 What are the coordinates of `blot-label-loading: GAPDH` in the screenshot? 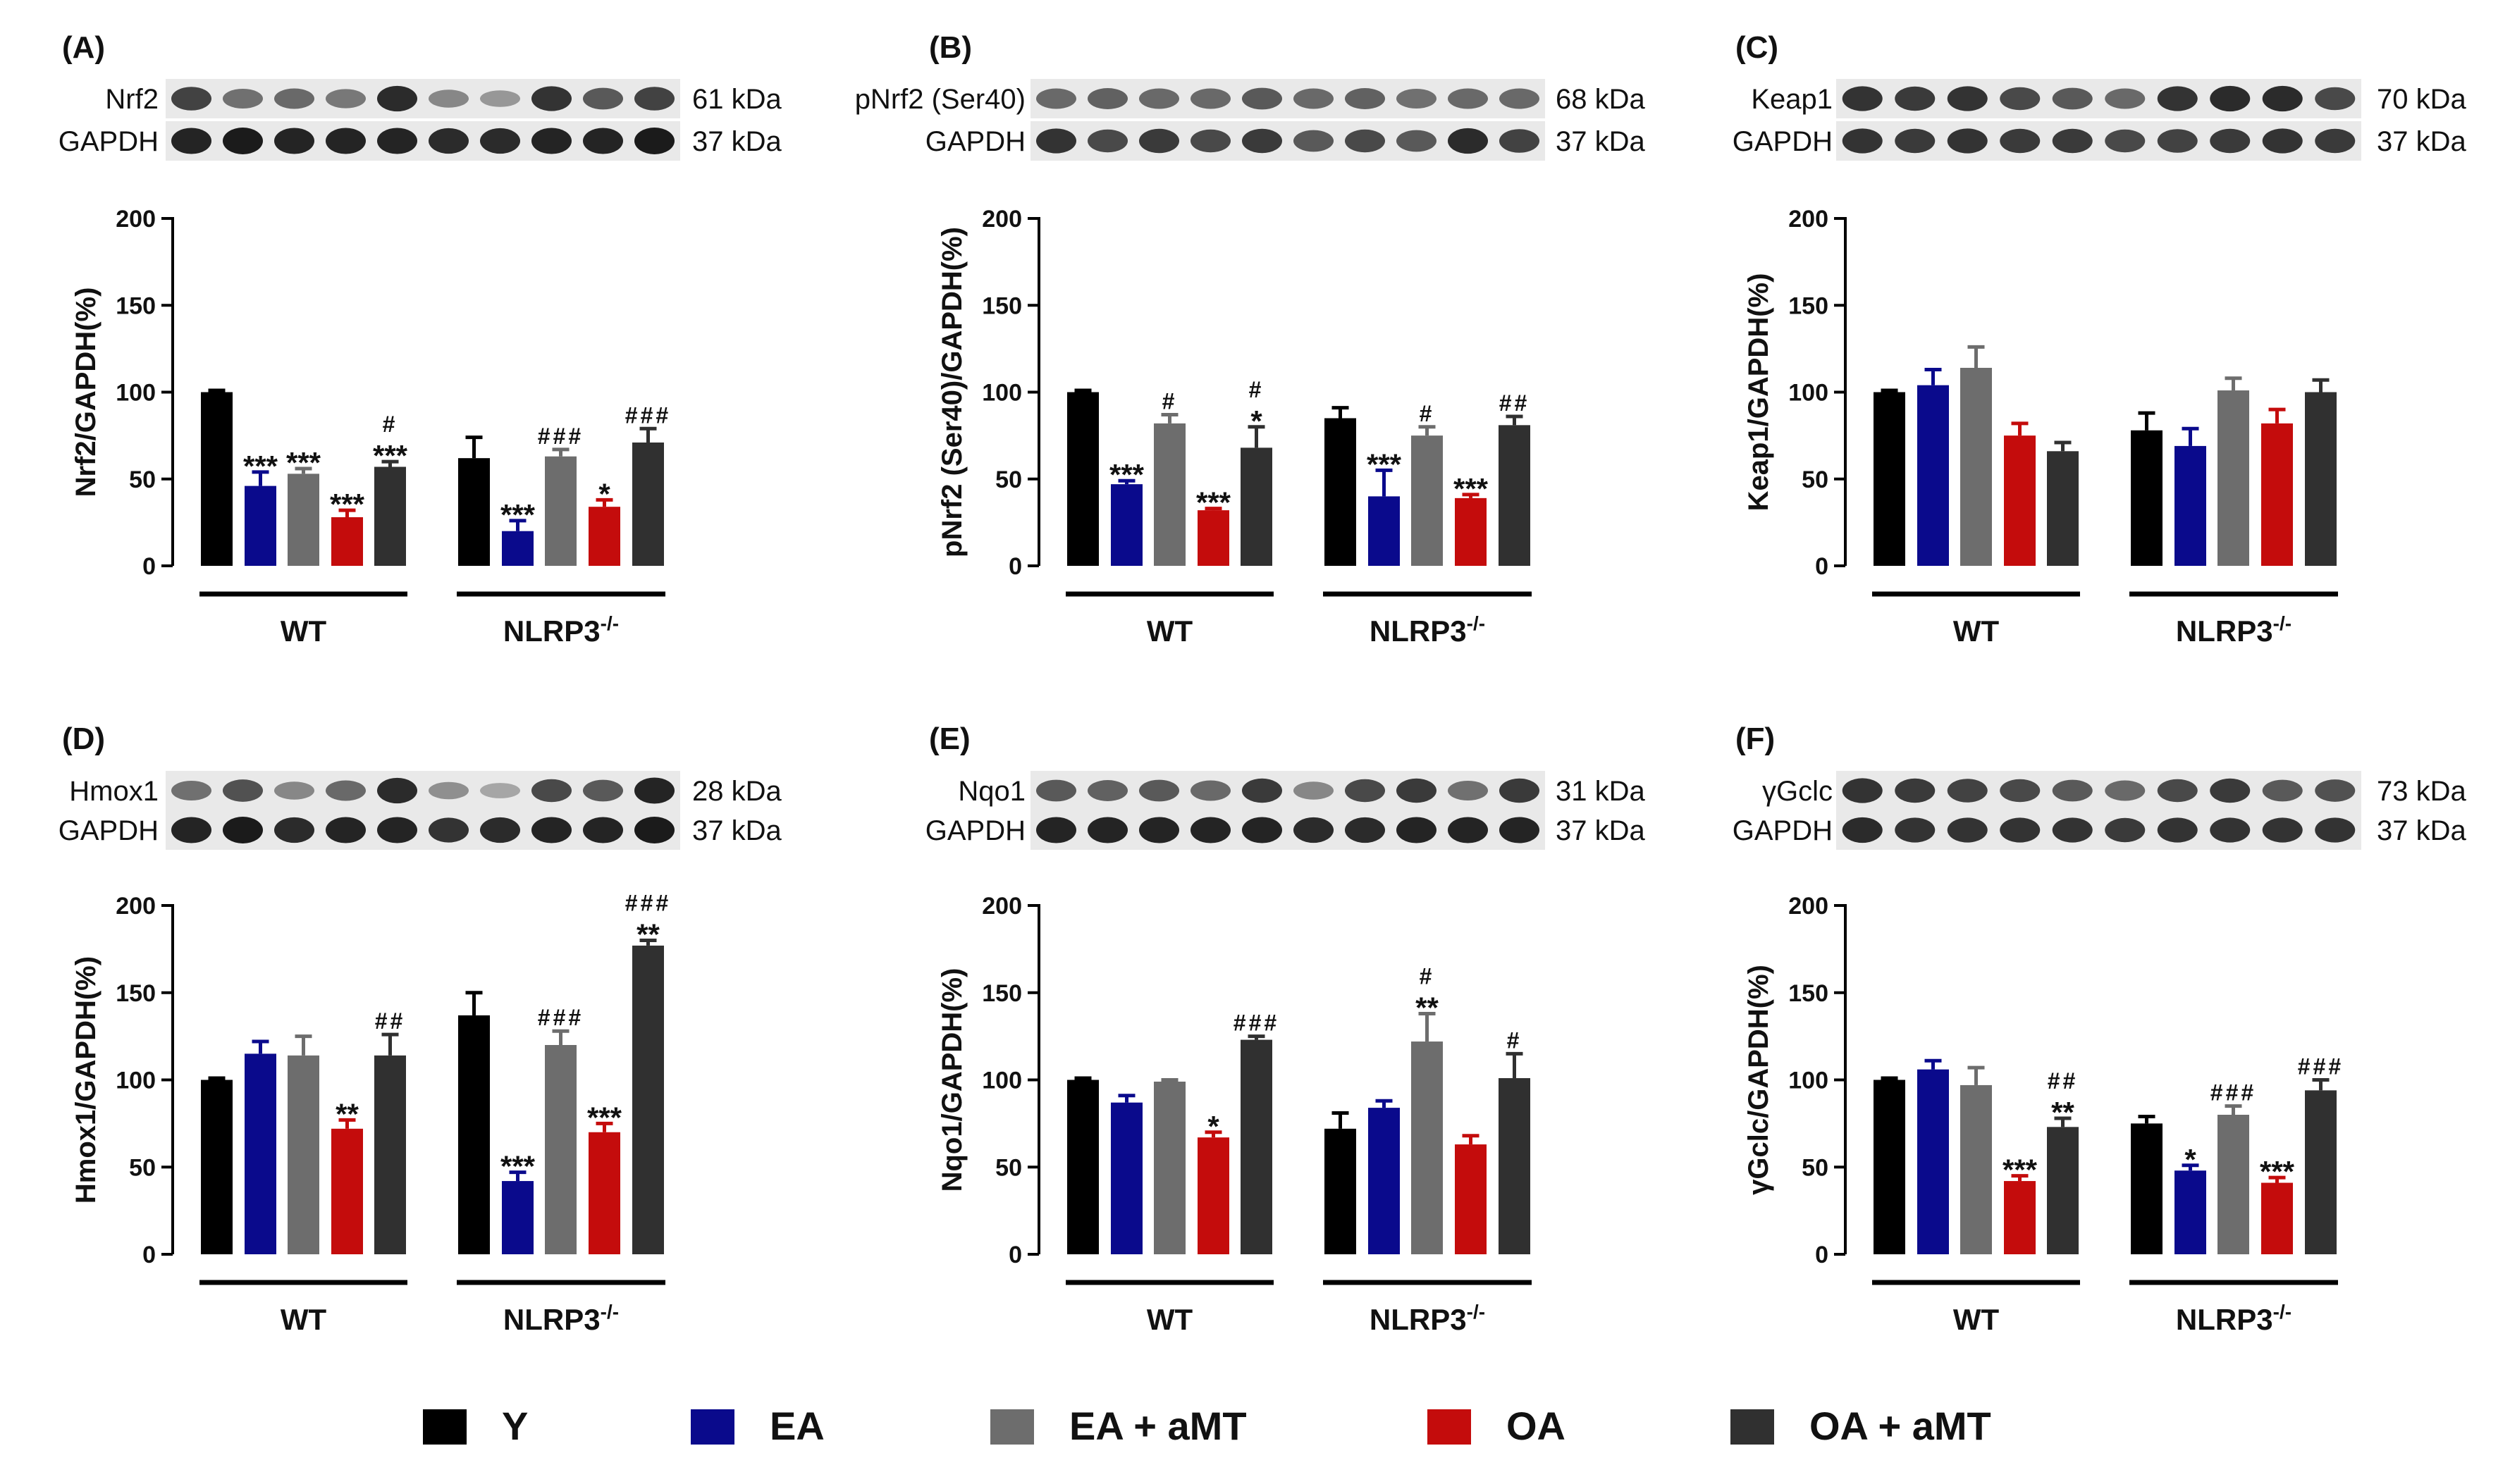 It's located at (976, 141).